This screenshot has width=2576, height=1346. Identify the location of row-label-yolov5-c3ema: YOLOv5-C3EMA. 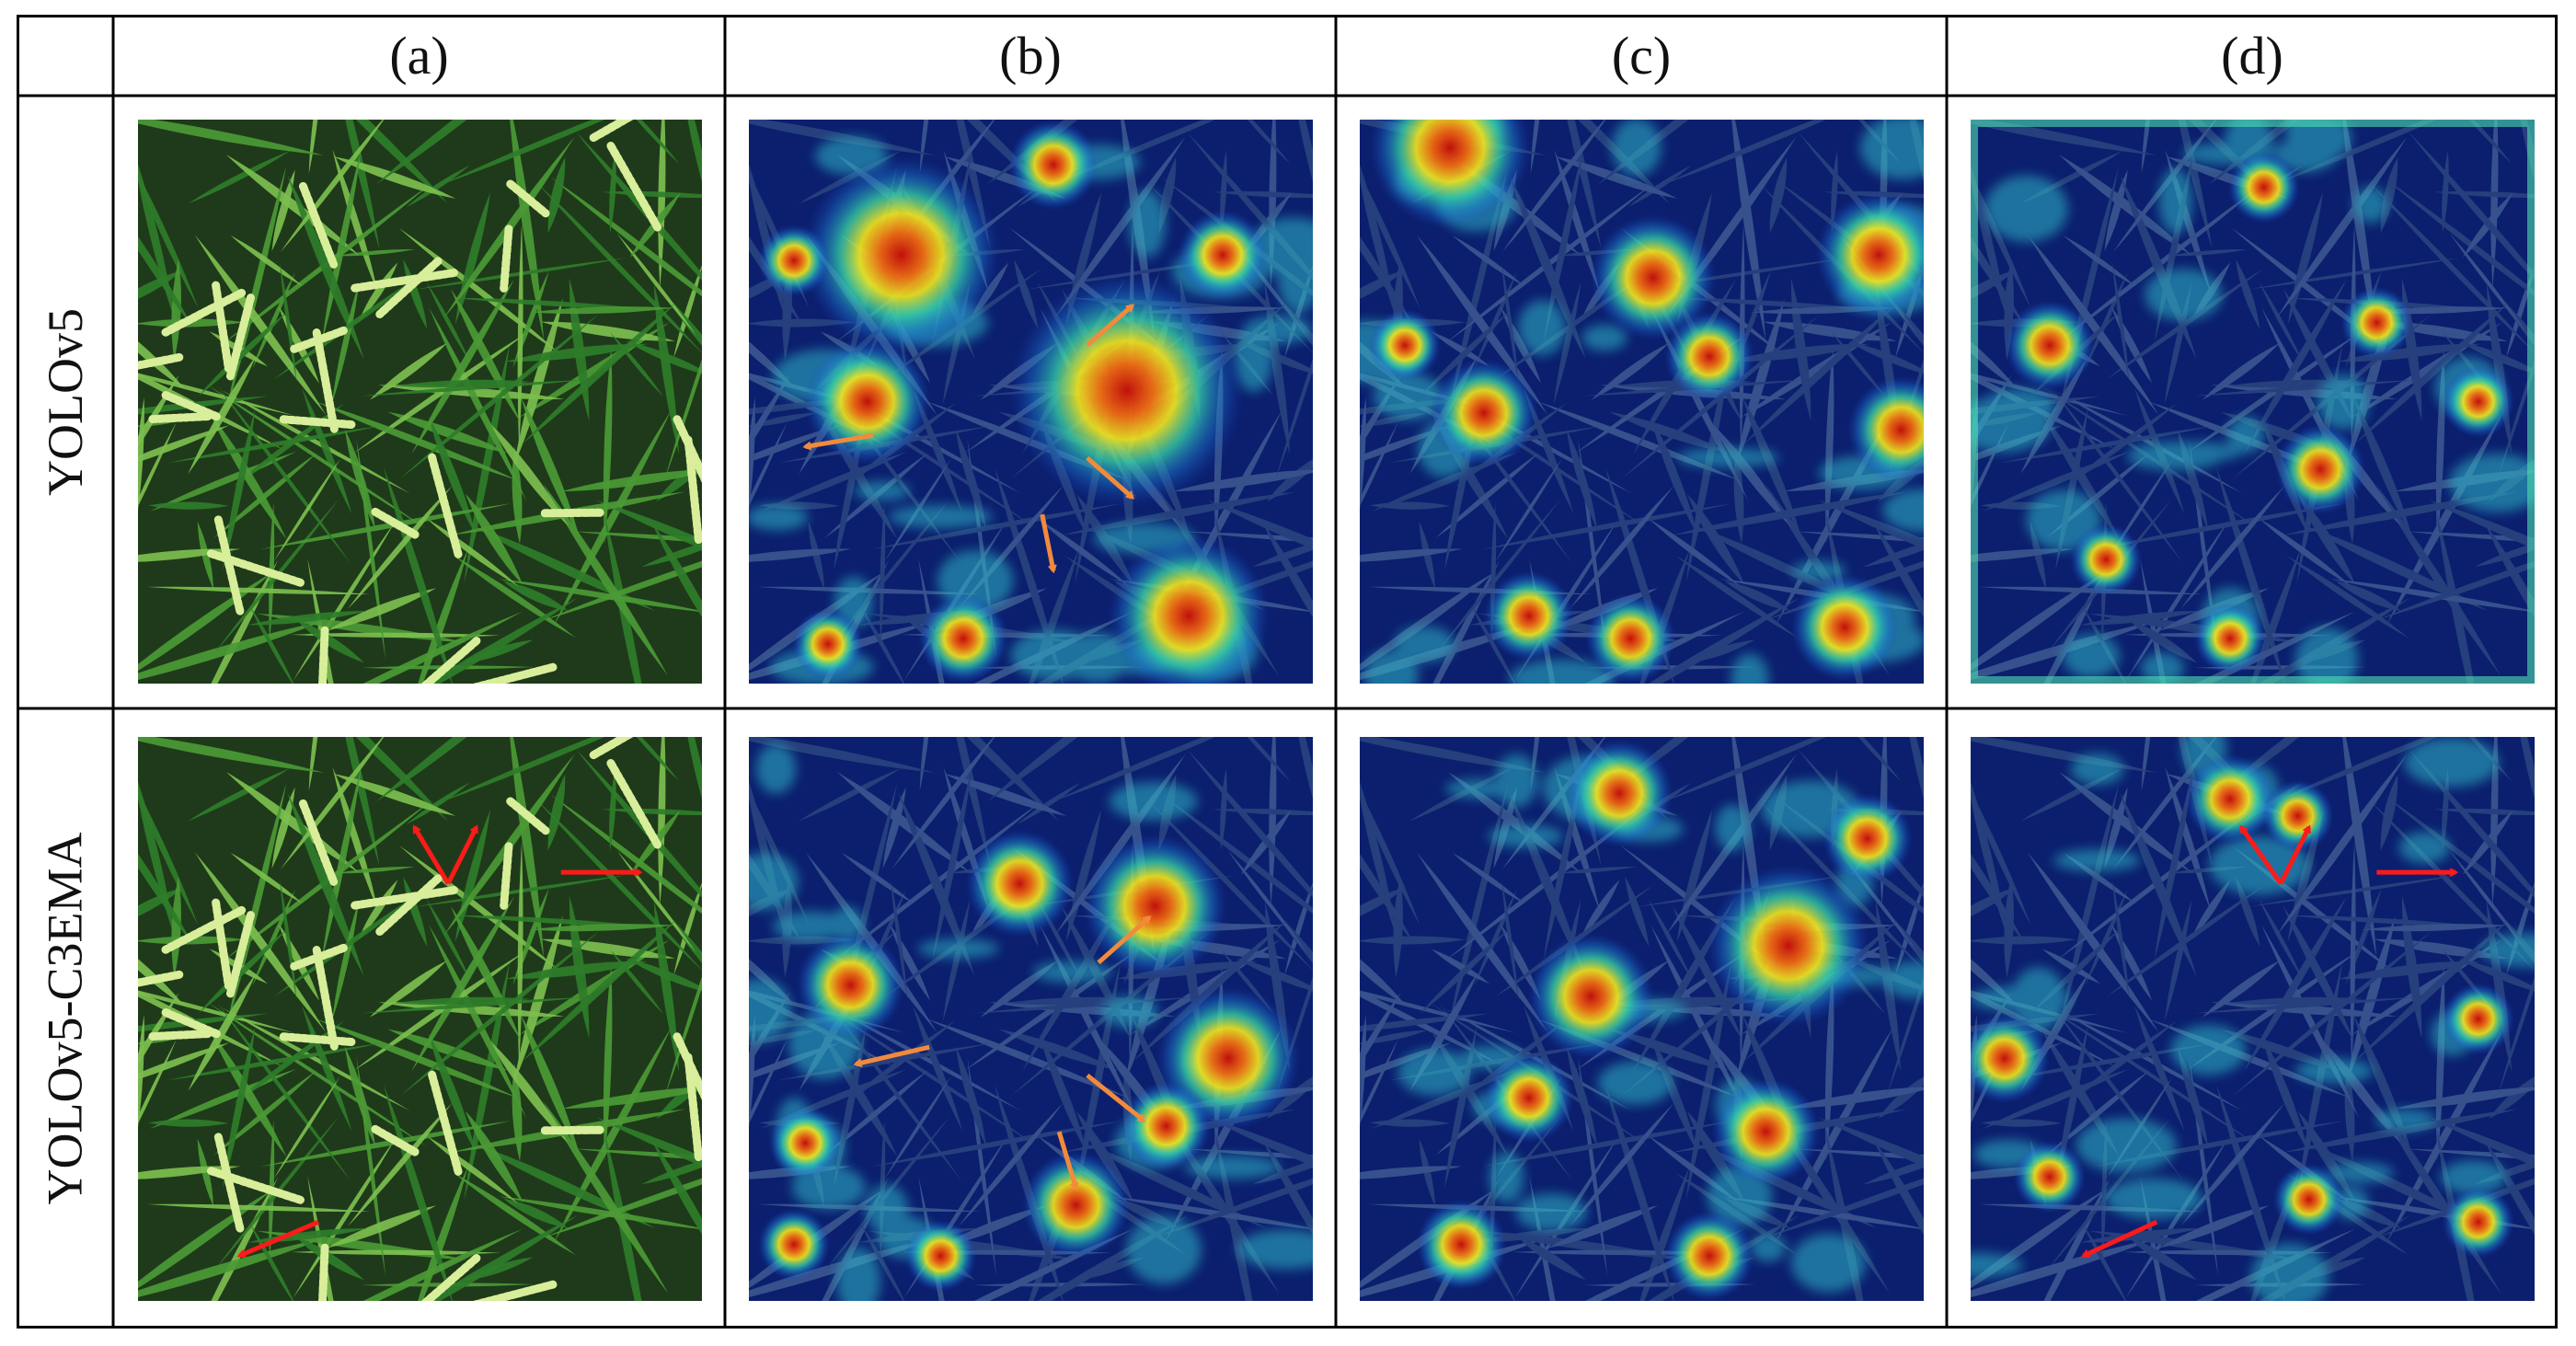
(65, 1018).